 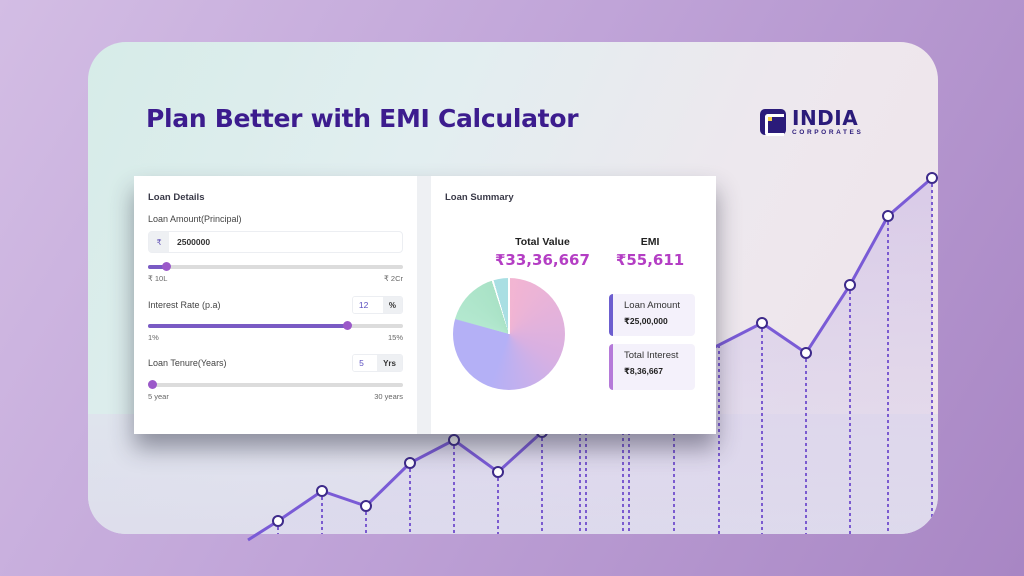 I want to click on india-corporates-logo-icon, so click(x=773, y=123).